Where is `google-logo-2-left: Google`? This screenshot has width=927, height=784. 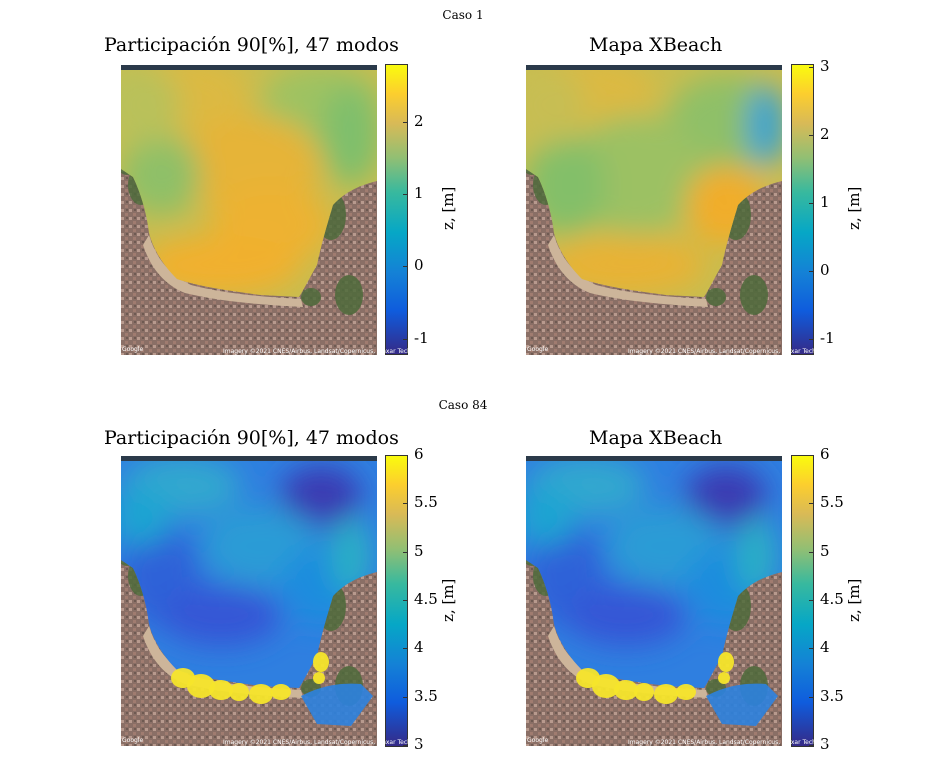 google-logo-2-left: Google is located at coordinates (133, 740).